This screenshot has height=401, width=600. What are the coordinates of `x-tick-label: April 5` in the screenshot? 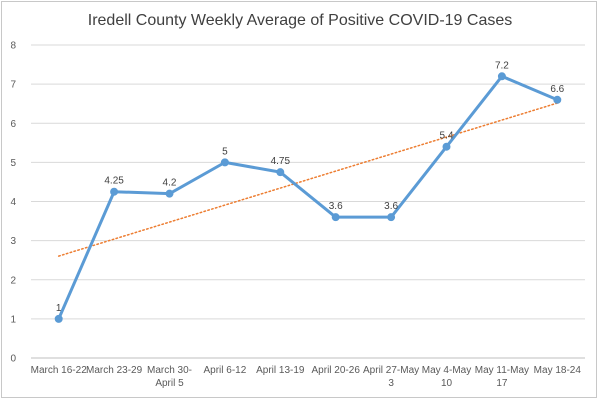 It's located at (169, 383).